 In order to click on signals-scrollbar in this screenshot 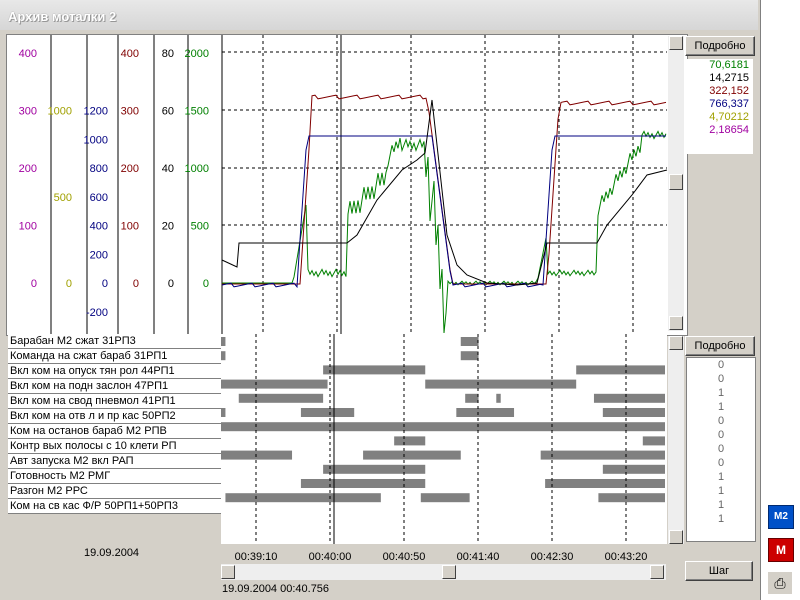, I will do `click(676, 440)`.